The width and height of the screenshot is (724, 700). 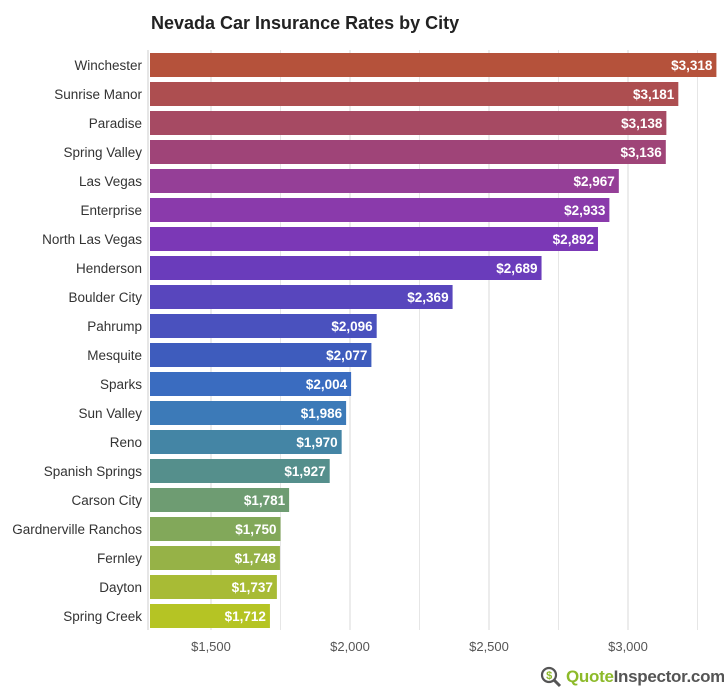 I want to click on data-label: $2,933, so click(x=585, y=210).